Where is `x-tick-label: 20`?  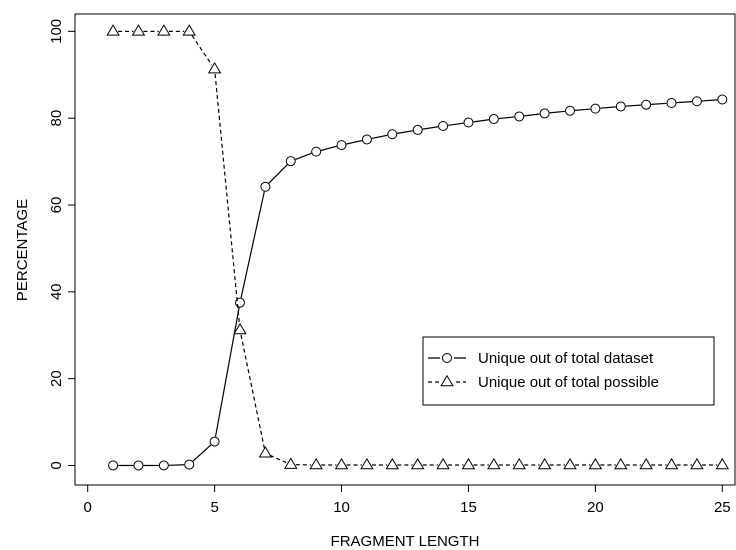
x-tick-label: 20 is located at coordinates (595, 507).